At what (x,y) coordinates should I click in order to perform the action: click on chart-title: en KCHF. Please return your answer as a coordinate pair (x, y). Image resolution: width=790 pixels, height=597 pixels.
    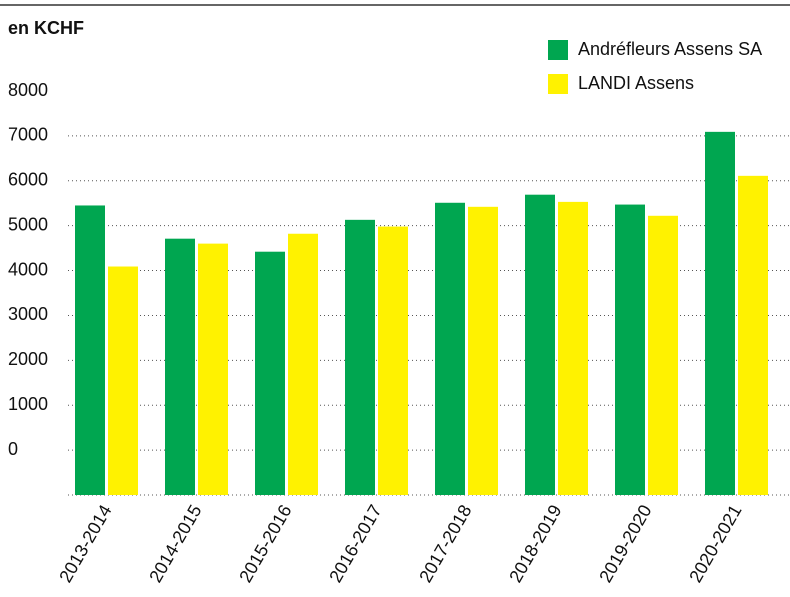
    Looking at the image, I should click on (46, 28).